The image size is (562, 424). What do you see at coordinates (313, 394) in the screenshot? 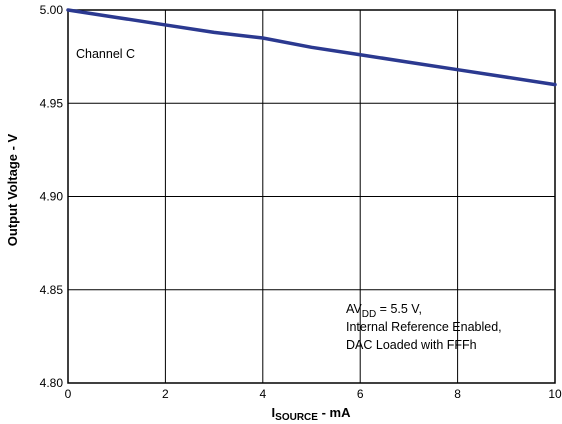
I see `x-tick-labels: 0 2 4 6 8 10` at bounding box center [313, 394].